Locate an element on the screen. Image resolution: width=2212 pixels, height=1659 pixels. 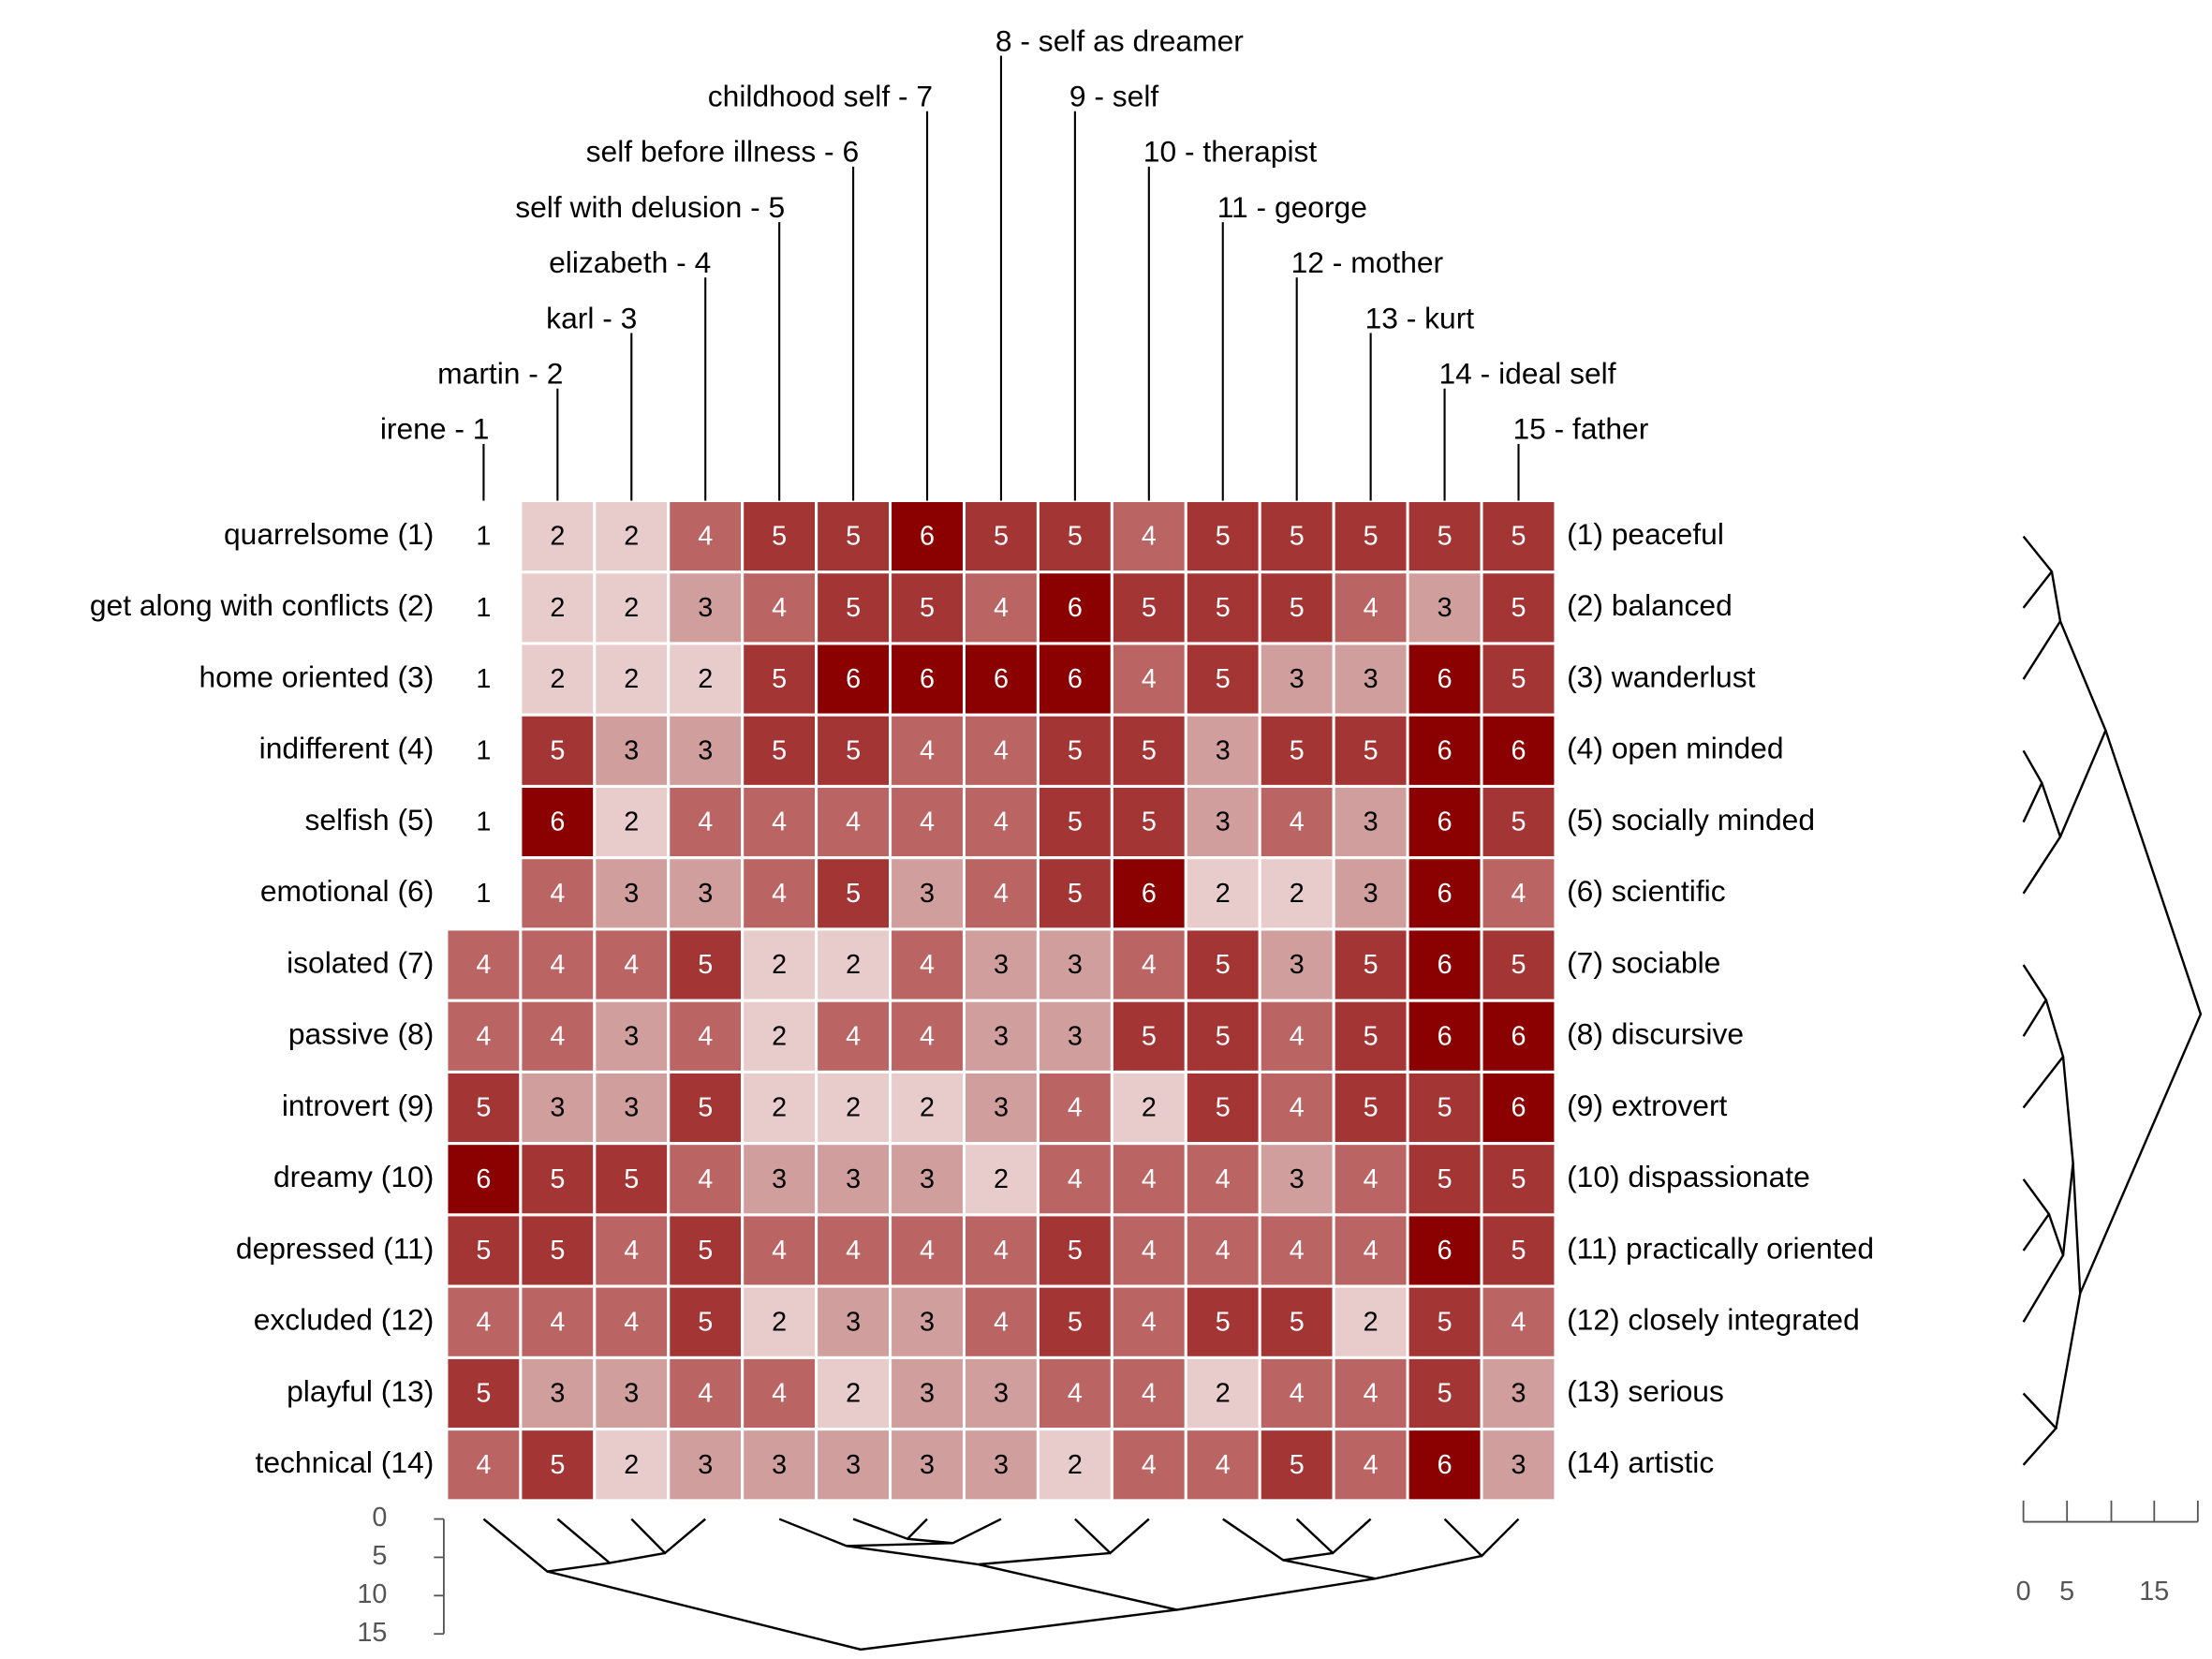
left-pole-label: indifferent (4) is located at coordinates (347, 749).